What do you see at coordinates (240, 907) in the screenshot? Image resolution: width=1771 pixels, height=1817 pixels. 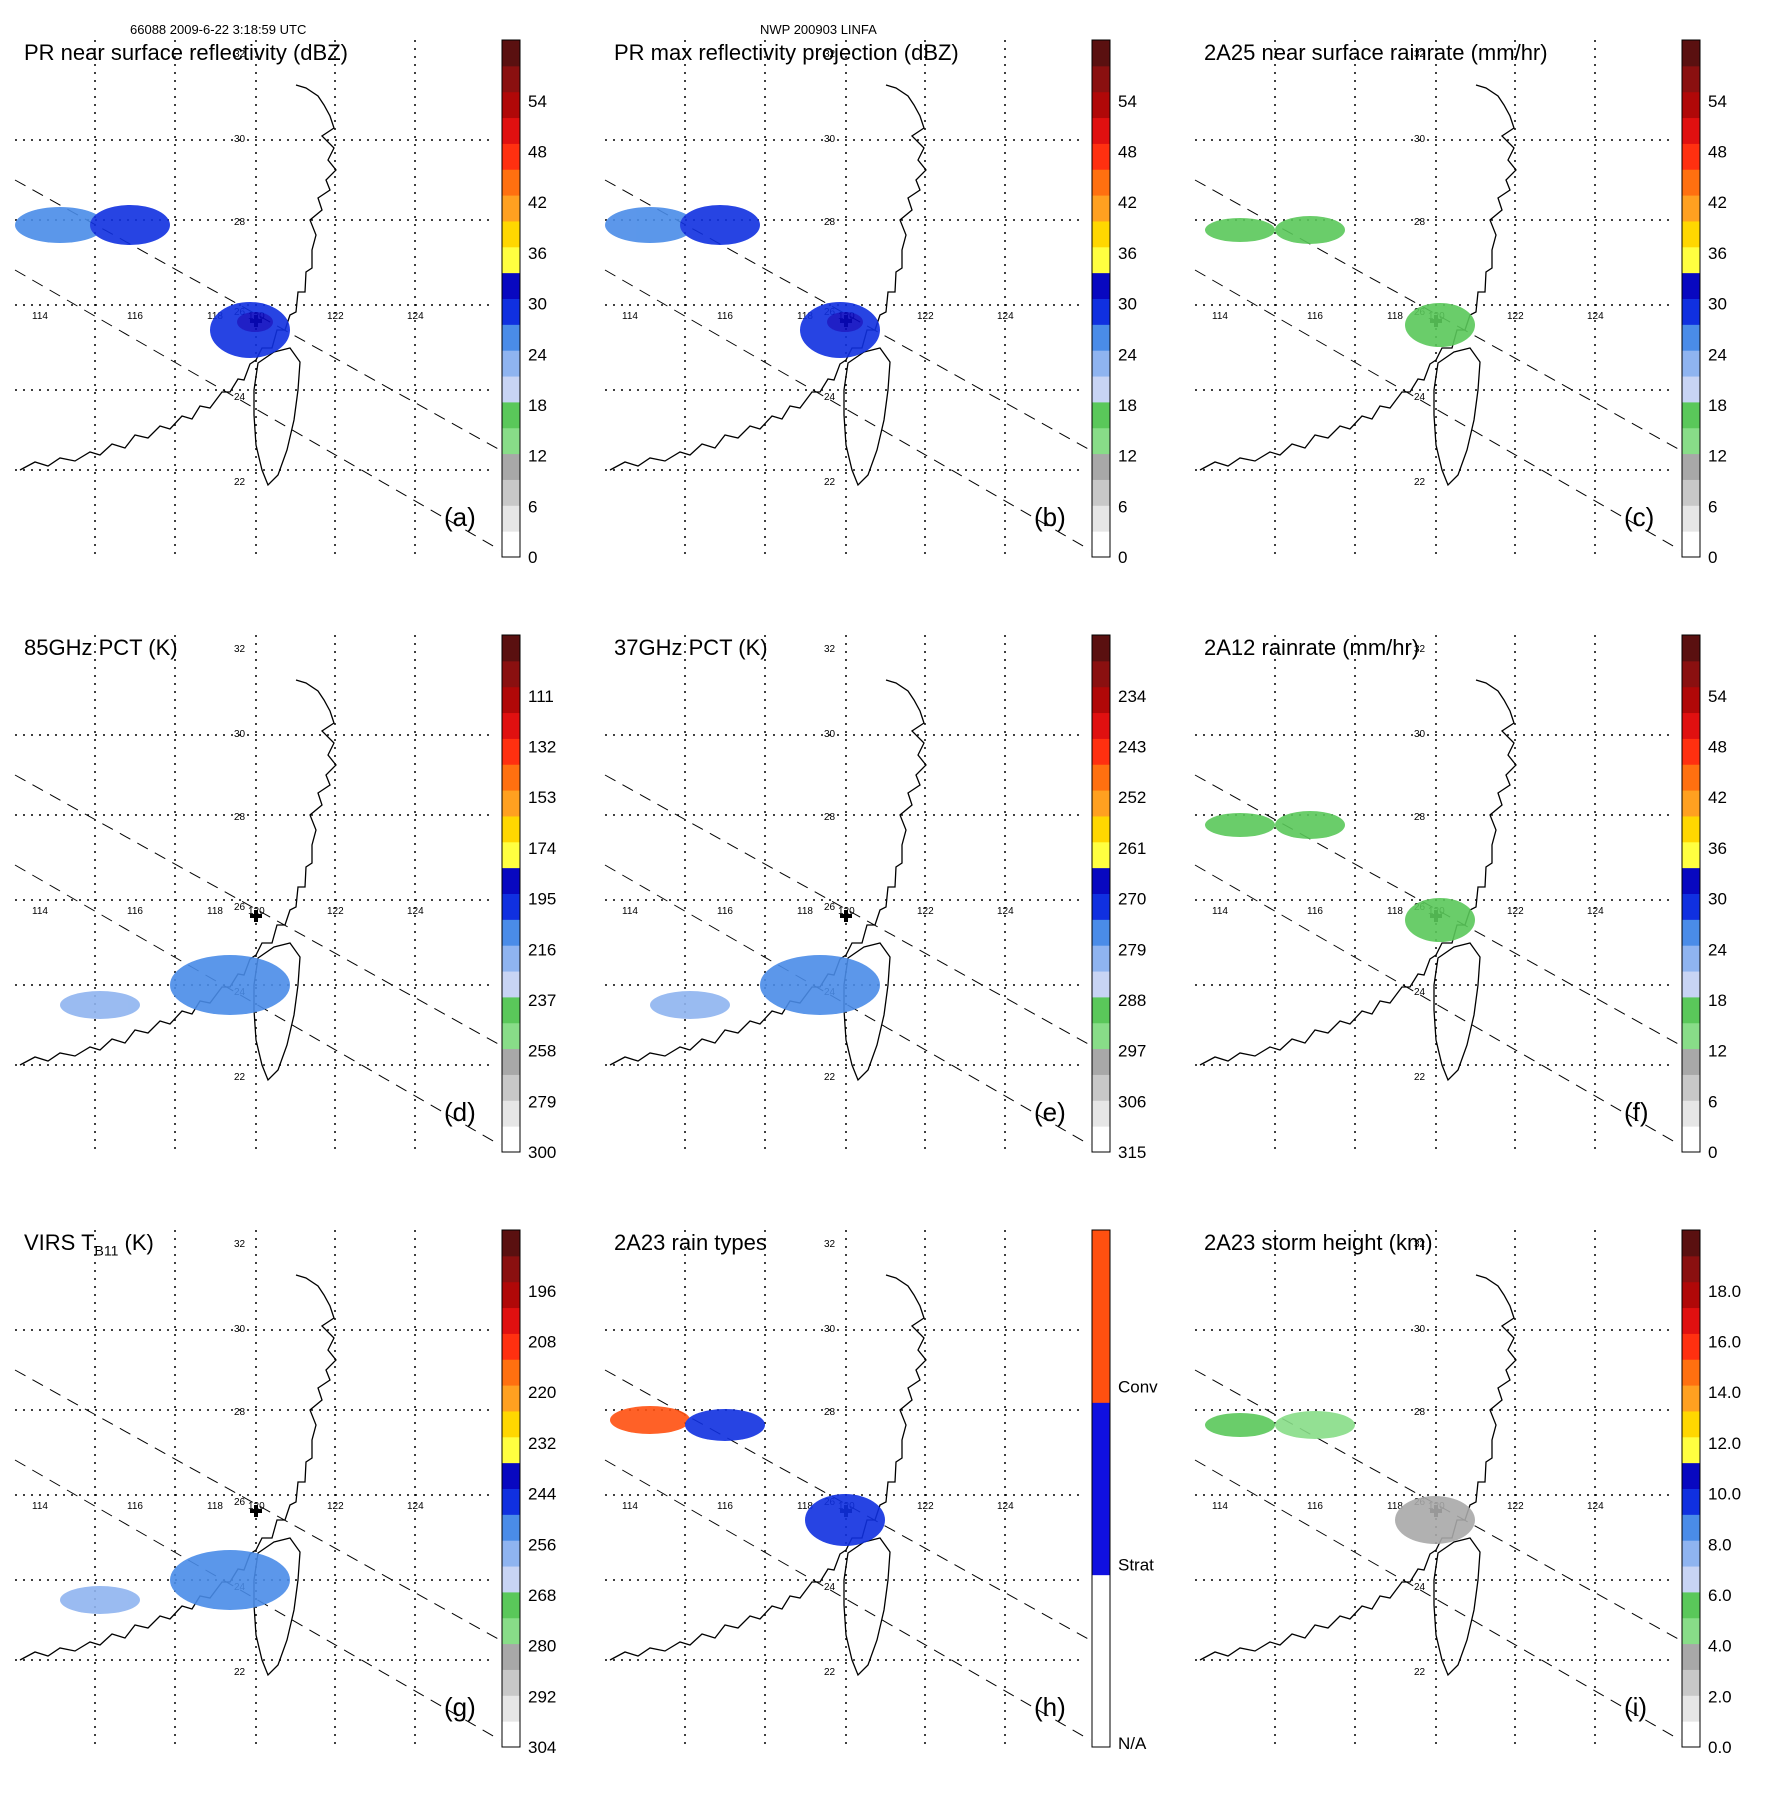 I see `lat-label: 26` at bounding box center [240, 907].